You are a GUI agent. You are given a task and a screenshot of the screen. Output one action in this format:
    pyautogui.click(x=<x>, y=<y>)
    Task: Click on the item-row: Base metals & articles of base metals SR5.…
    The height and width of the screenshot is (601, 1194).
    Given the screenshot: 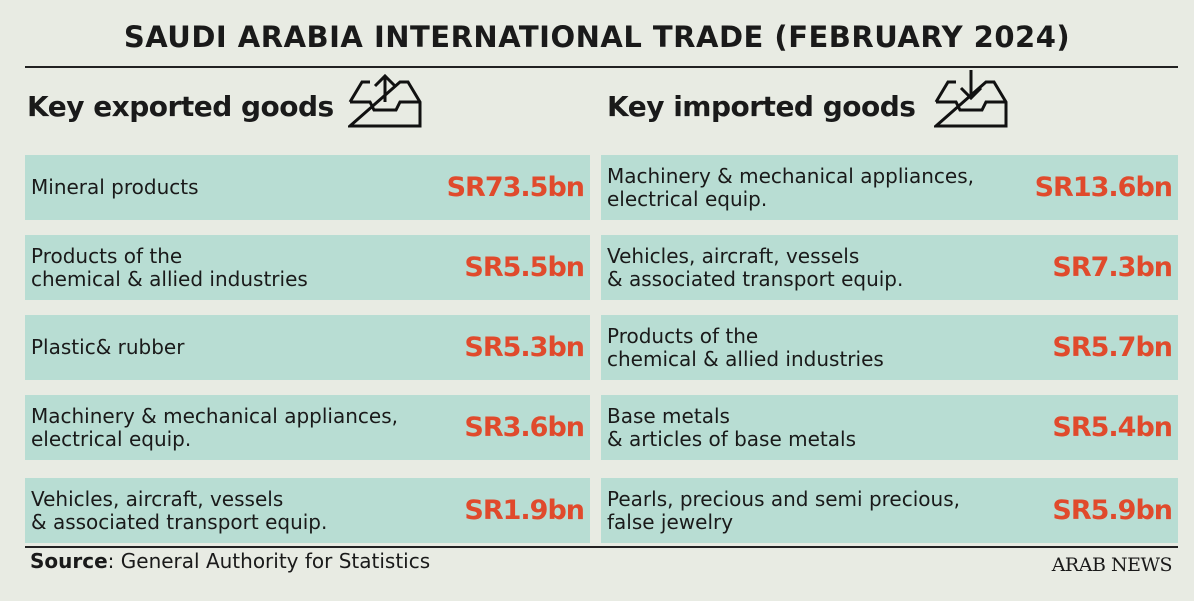 What is the action you would take?
    pyautogui.click(x=889, y=427)
    